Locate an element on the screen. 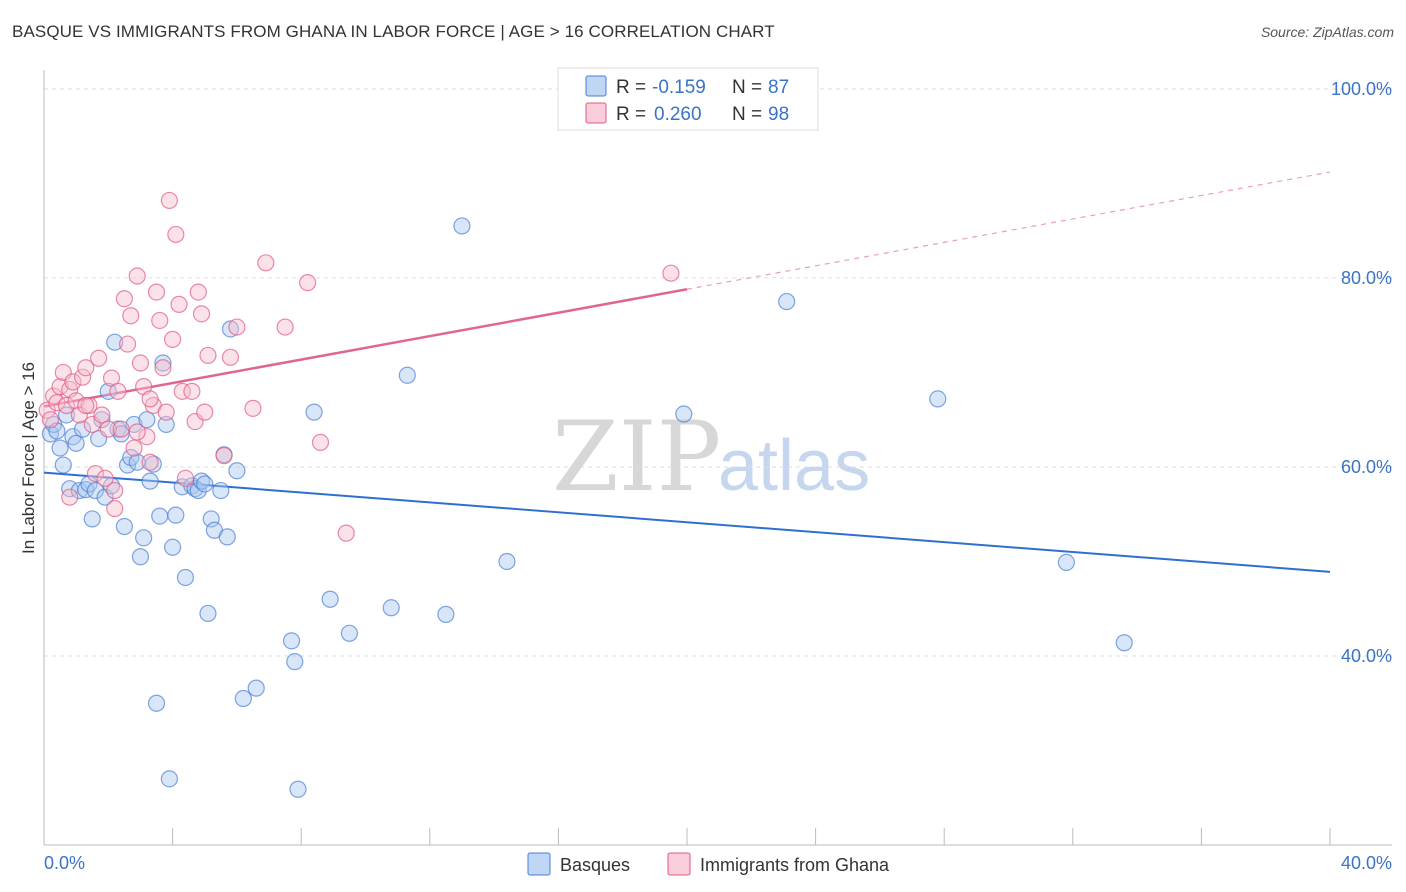 The image size is (1406, 892). y-tick-label: 40.0% is located at coordinates (1366, 656).